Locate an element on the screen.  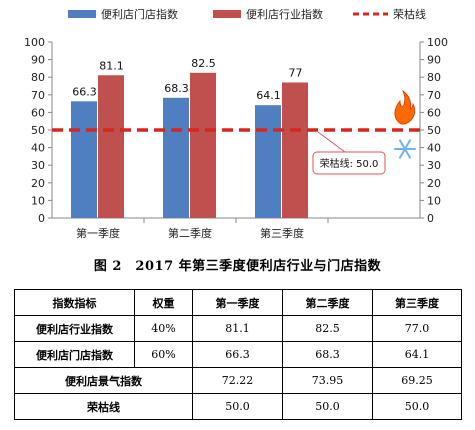
callout-box is located at coordinates (349, 163).